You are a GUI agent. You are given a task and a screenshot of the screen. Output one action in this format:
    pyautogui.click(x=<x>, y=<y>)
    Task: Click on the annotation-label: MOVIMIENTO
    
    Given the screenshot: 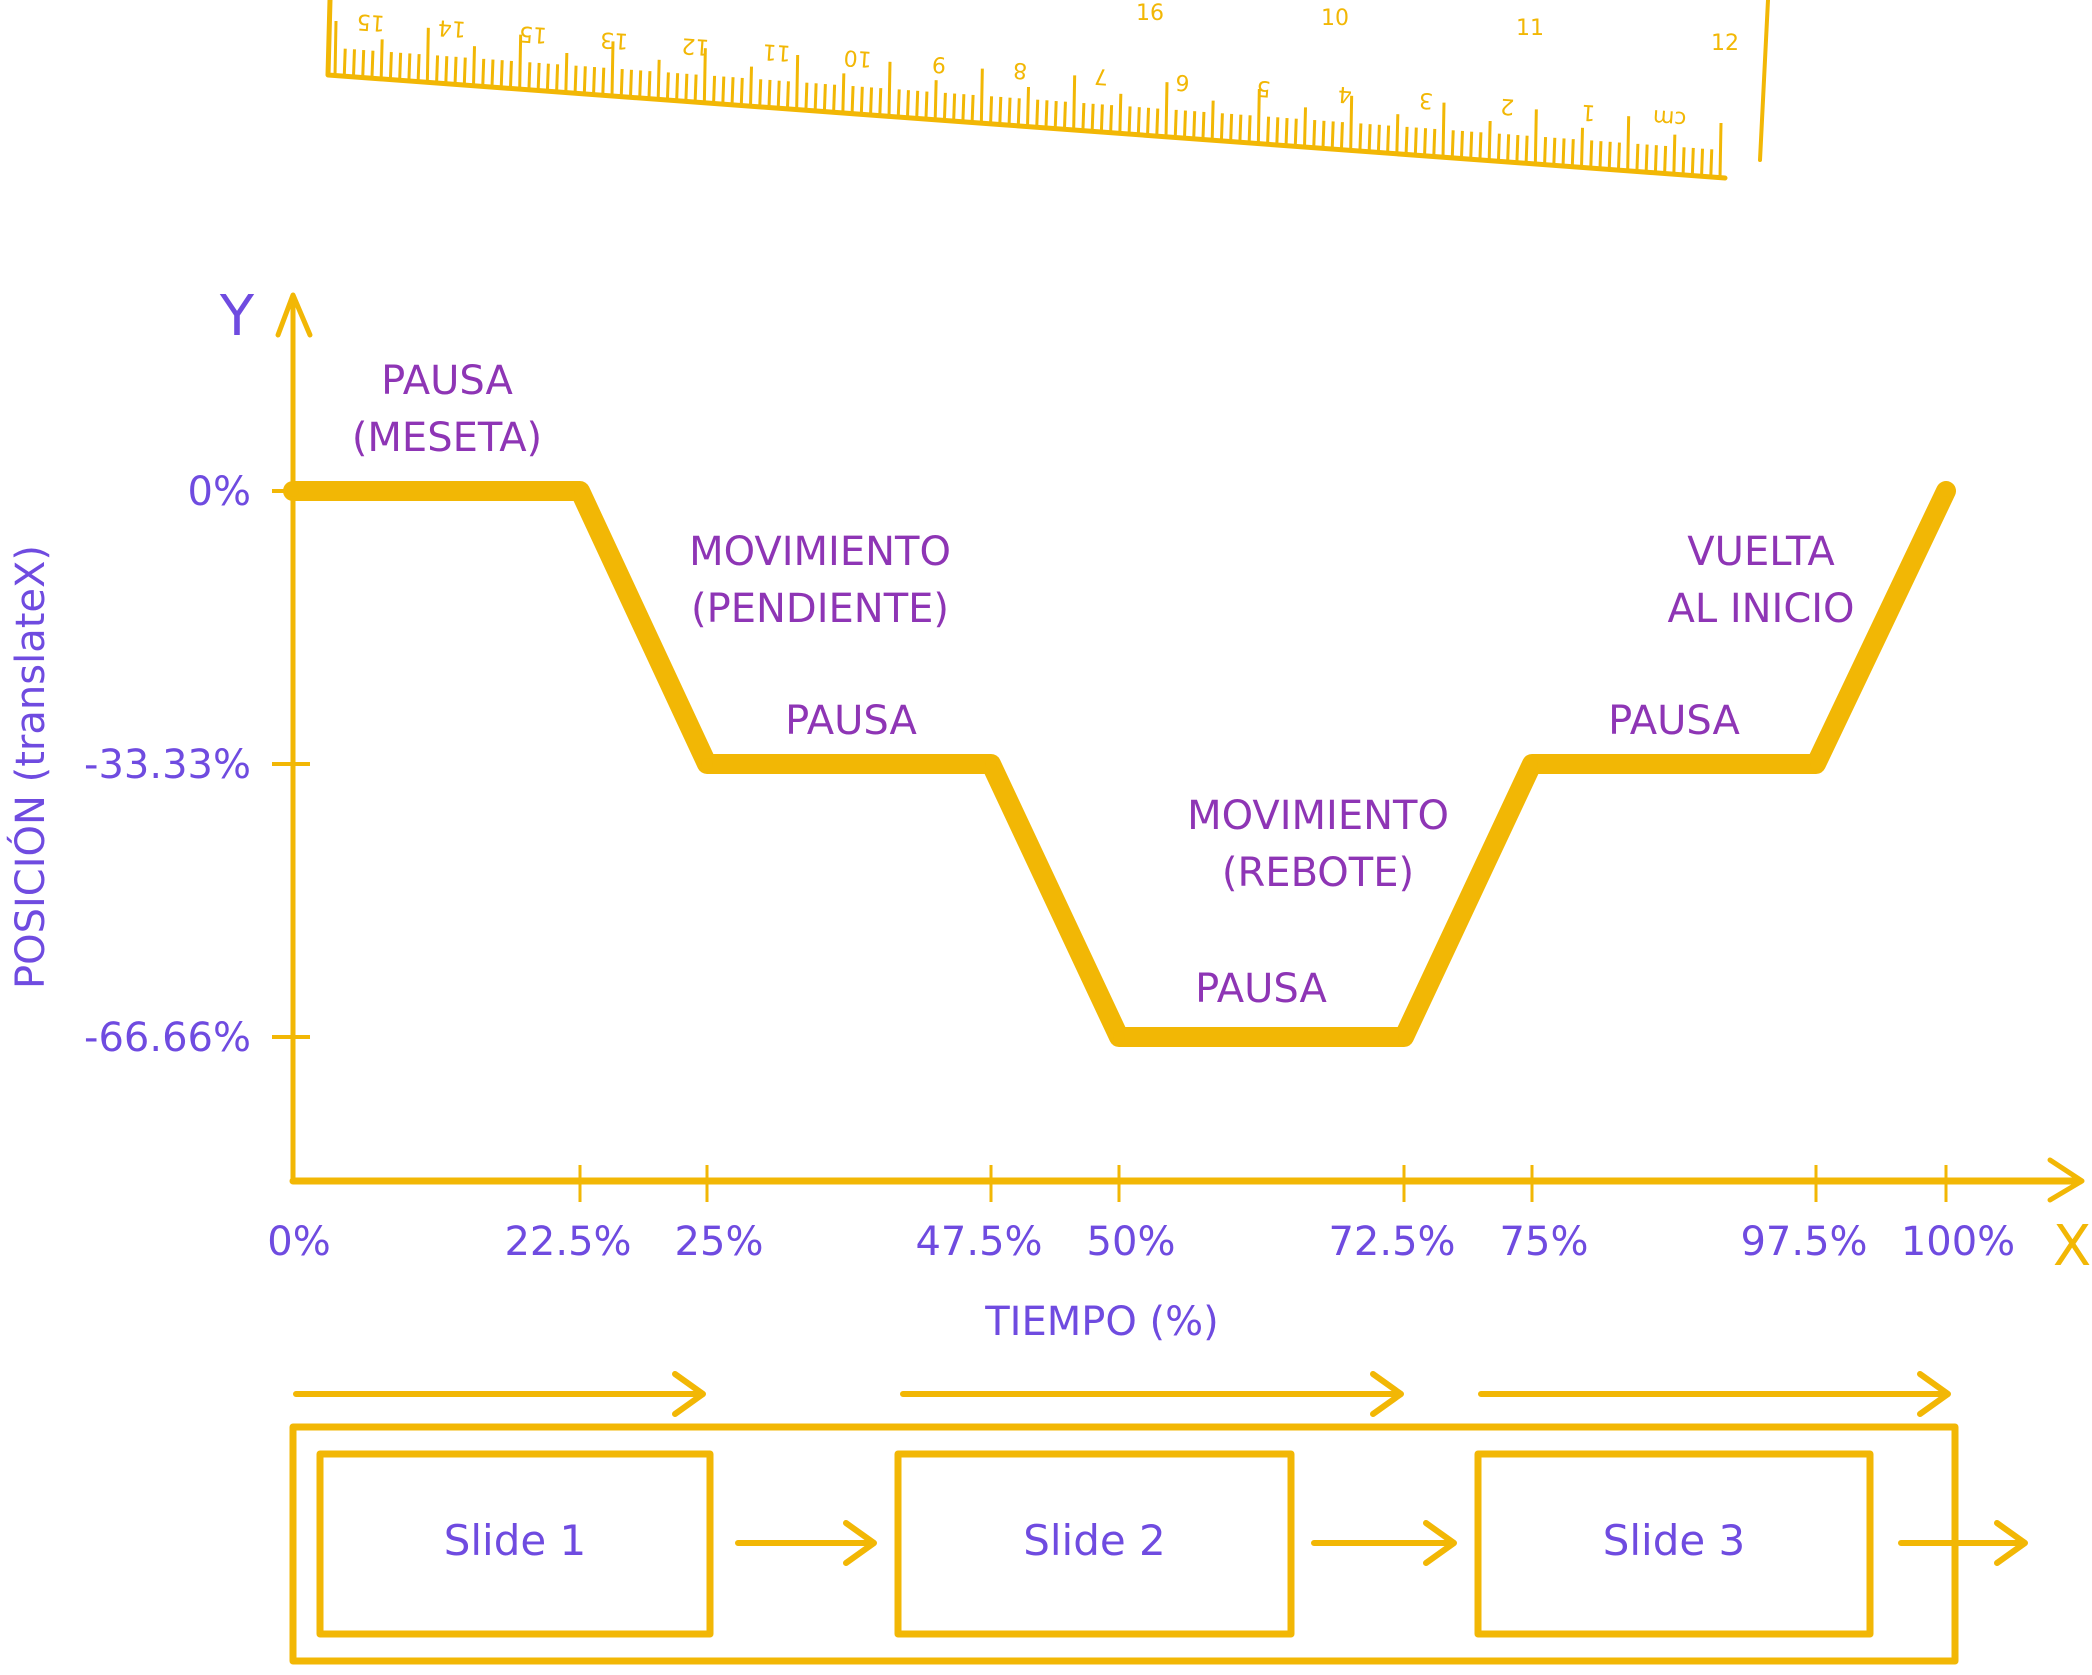 What is the action you would take?
    pyautogui.click(x=1318, y=816)
    